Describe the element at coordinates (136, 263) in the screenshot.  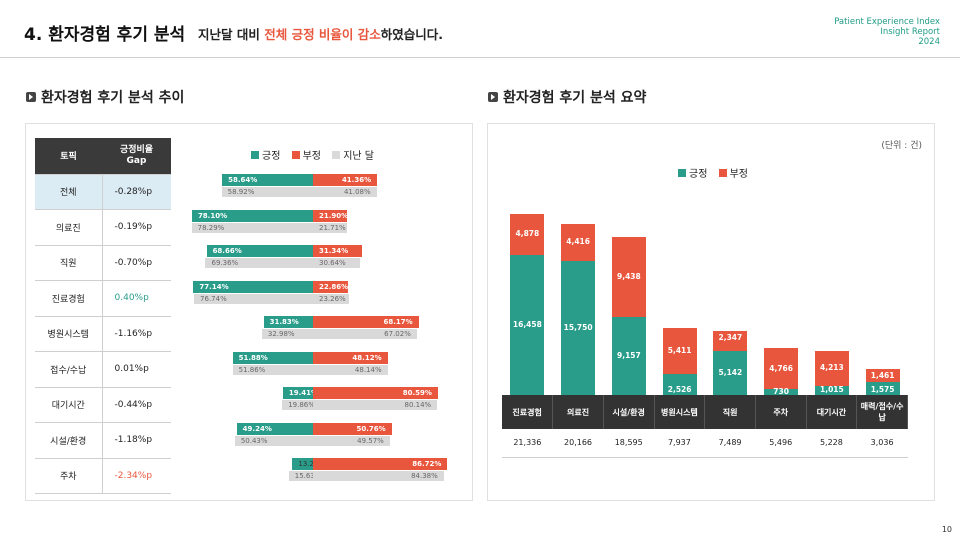
I see `gap-cell: -0.70%p` at that location.